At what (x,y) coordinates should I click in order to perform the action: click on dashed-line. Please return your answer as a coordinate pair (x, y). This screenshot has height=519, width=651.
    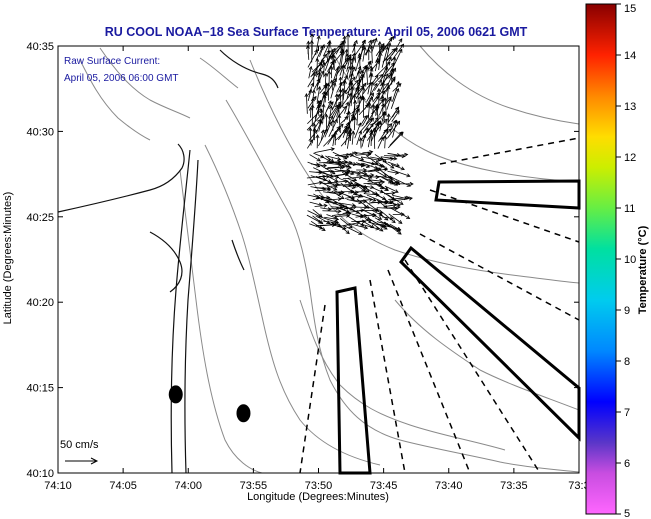
    Looking at the image, I should click on (509, 151).